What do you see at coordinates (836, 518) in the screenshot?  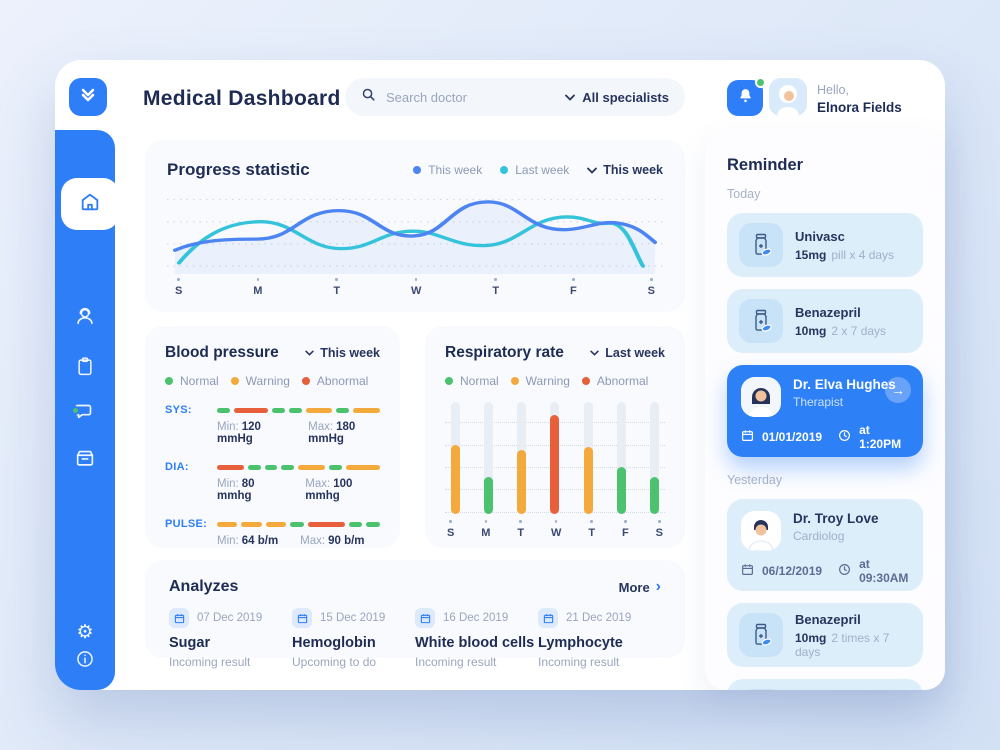 I see `doctor-name: Dr. Troy Love` at bounding box center [836, 518].